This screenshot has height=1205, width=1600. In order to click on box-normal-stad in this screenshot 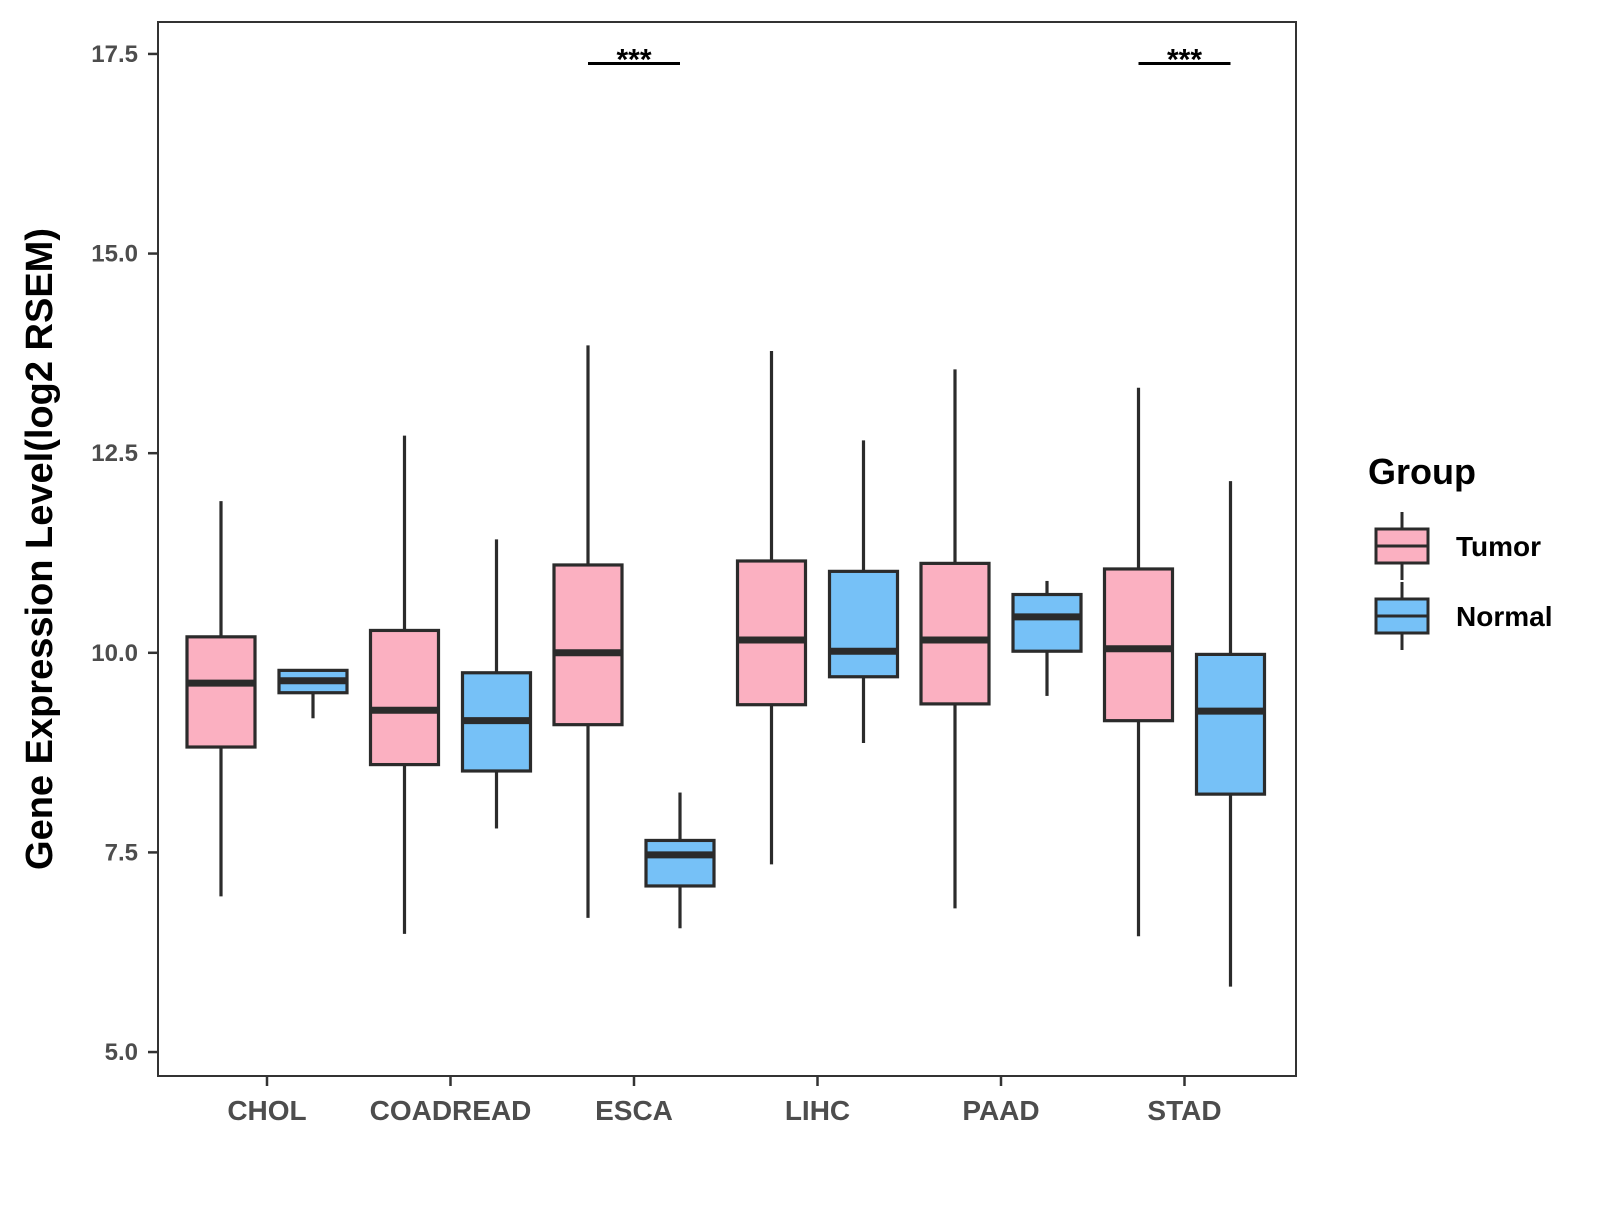, I will do `click(1230, 734)`.